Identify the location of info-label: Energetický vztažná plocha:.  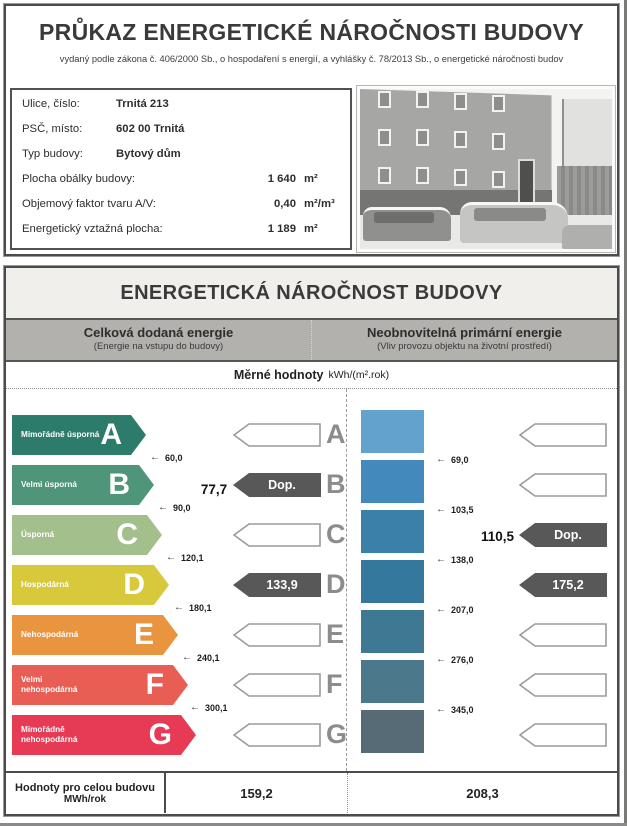
(92, 229).